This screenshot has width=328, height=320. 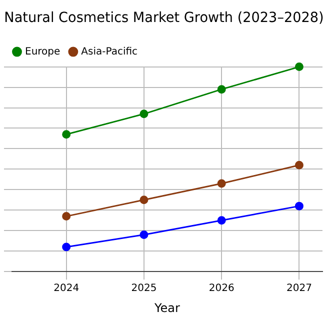 What do you see at coordinates (109, 52) in the screenshot?
I see `legend-label: Asia-Pacific` at bounding box center [109, 52].